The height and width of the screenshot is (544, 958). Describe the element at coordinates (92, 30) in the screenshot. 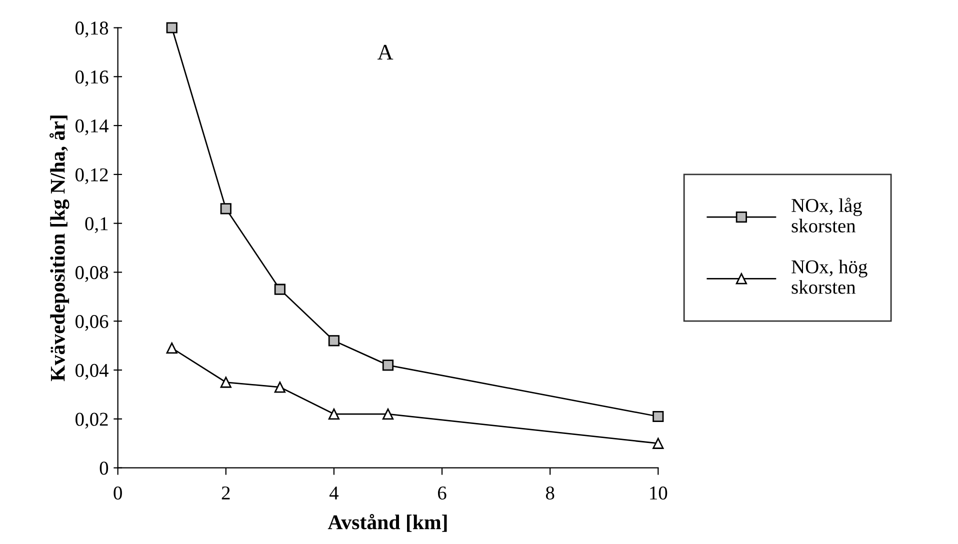

I see `y-tick-label: 0,18` at that location.